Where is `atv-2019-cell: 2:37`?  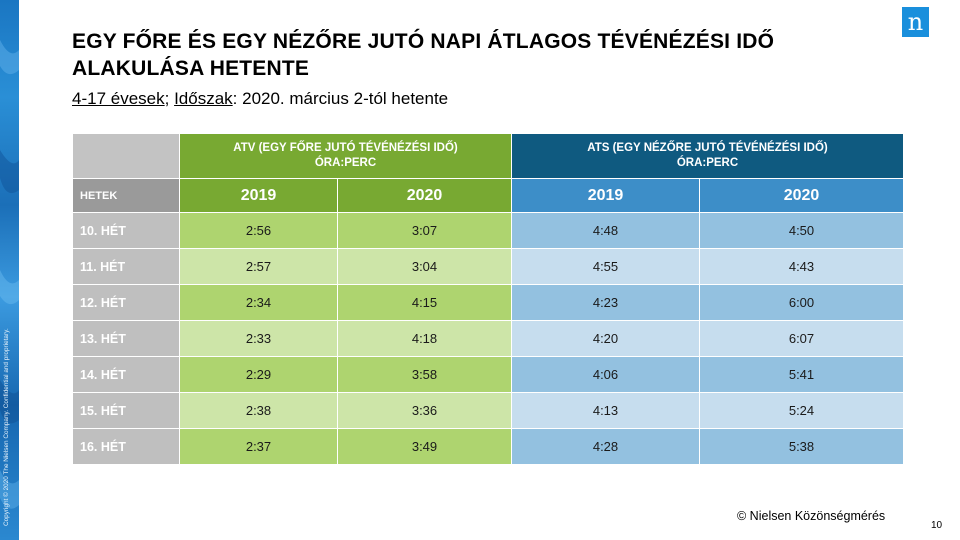
atv-2019-cell: 2:37 is located at coordinates (258, 446).